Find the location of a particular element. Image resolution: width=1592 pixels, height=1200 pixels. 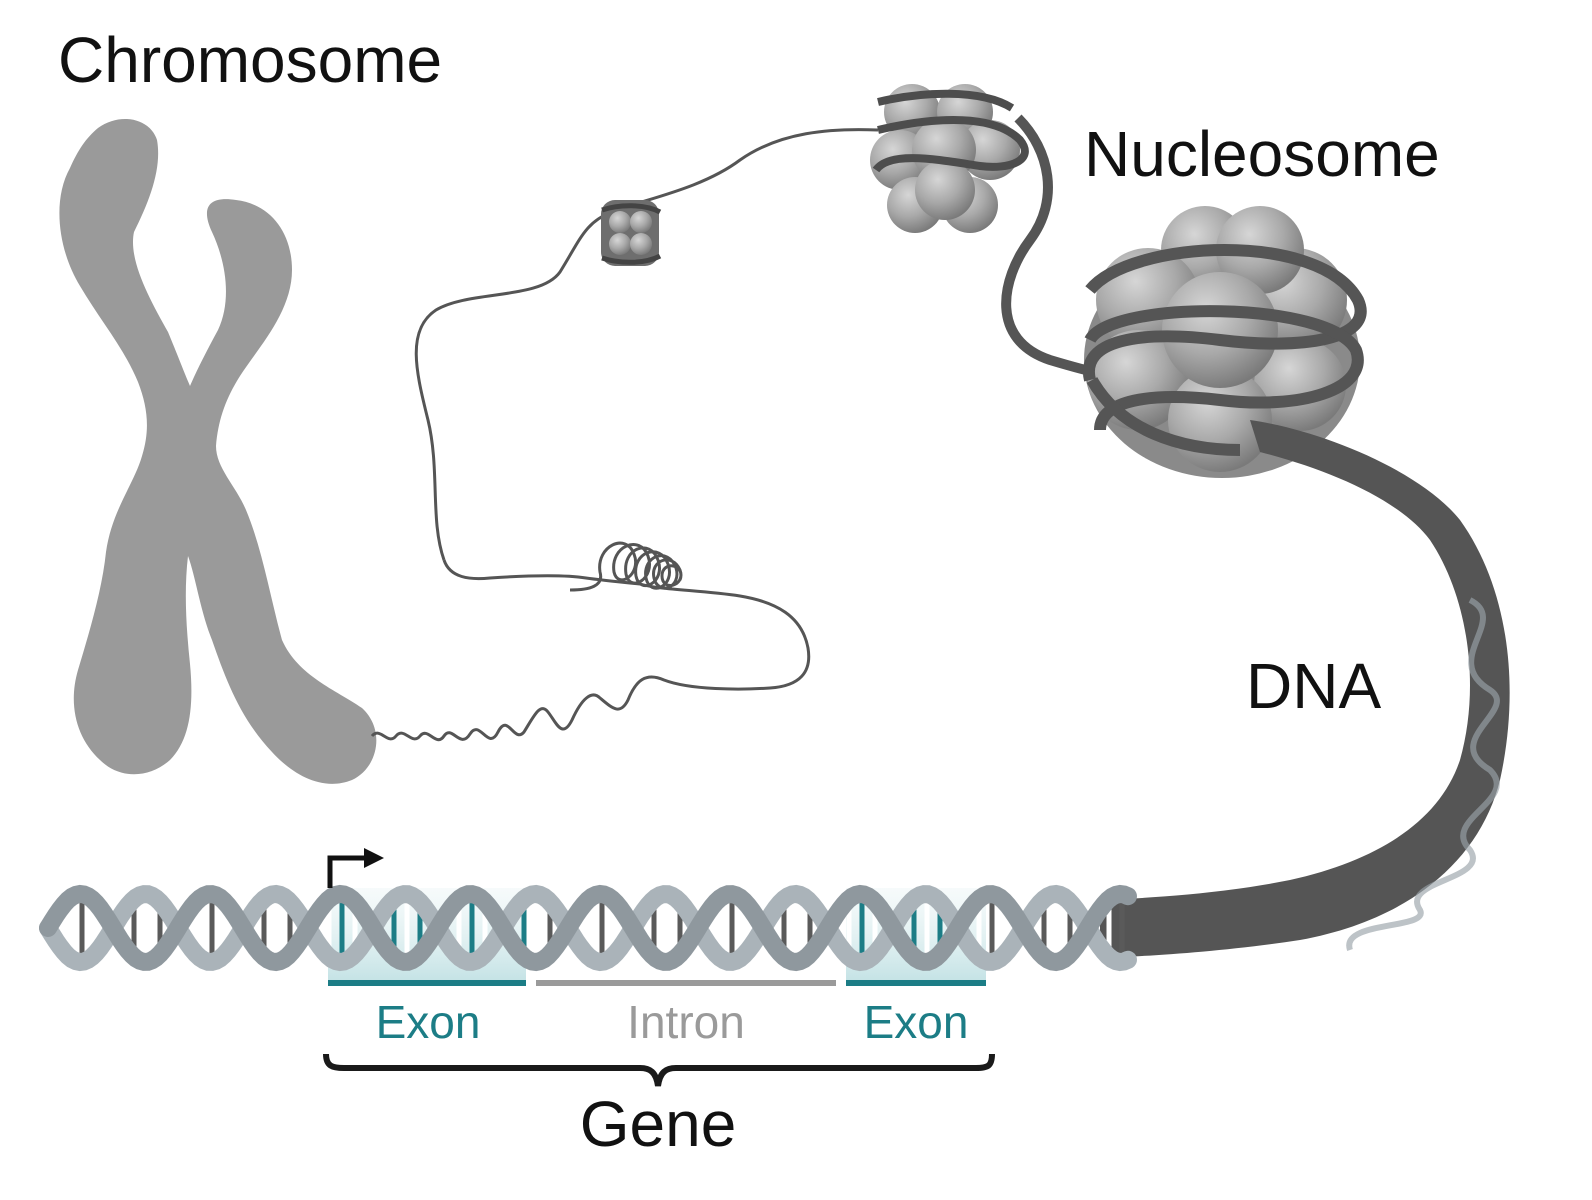

intron-label: Intron is located at coordinates (686, 1022).